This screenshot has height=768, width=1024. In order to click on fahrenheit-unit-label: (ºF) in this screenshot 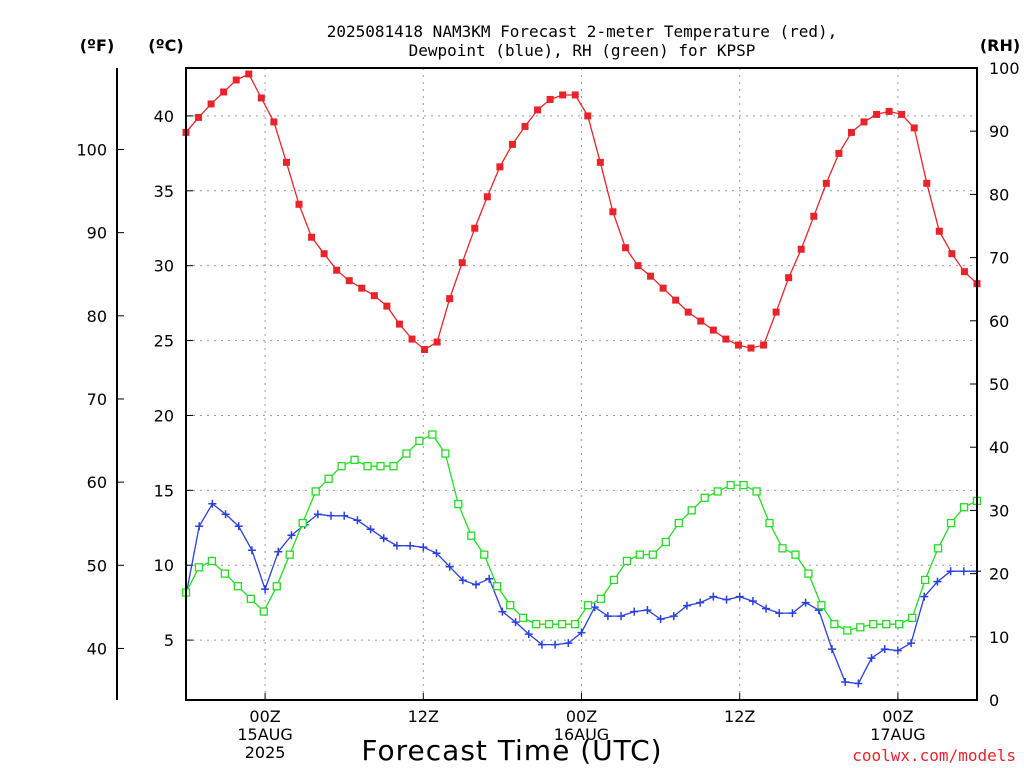, I will do `click(97, 45)`.